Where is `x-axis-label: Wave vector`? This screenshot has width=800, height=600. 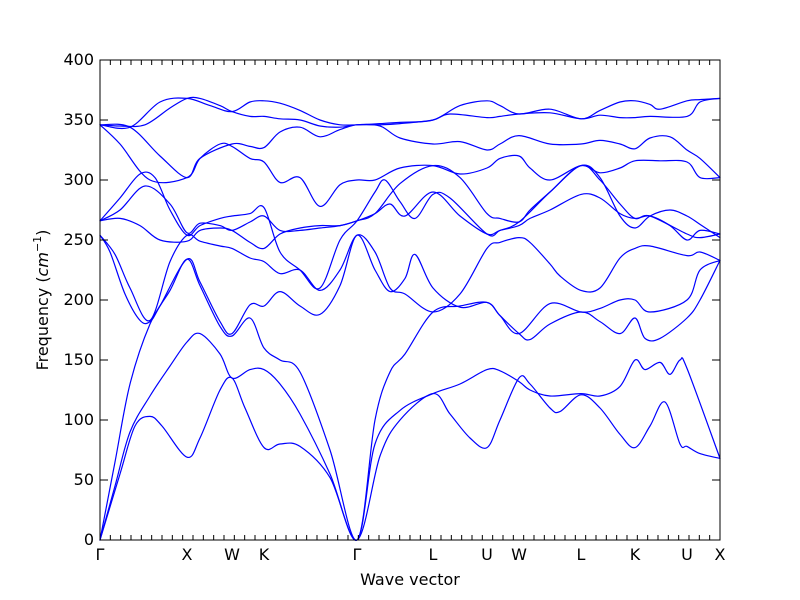
x-axis-label: Wave vector is located at coordinates (410, 579).